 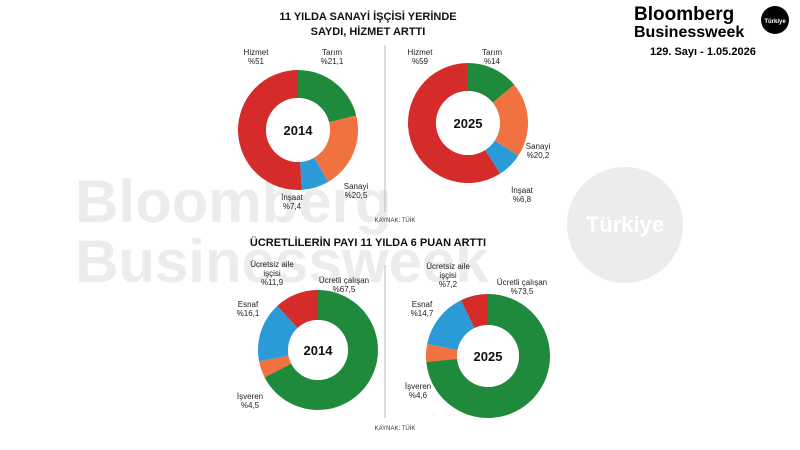 What do you see at coordinates (248, 313) in the screenshot?
I see `value-label: %16,1` at bounding box center [248, 313].